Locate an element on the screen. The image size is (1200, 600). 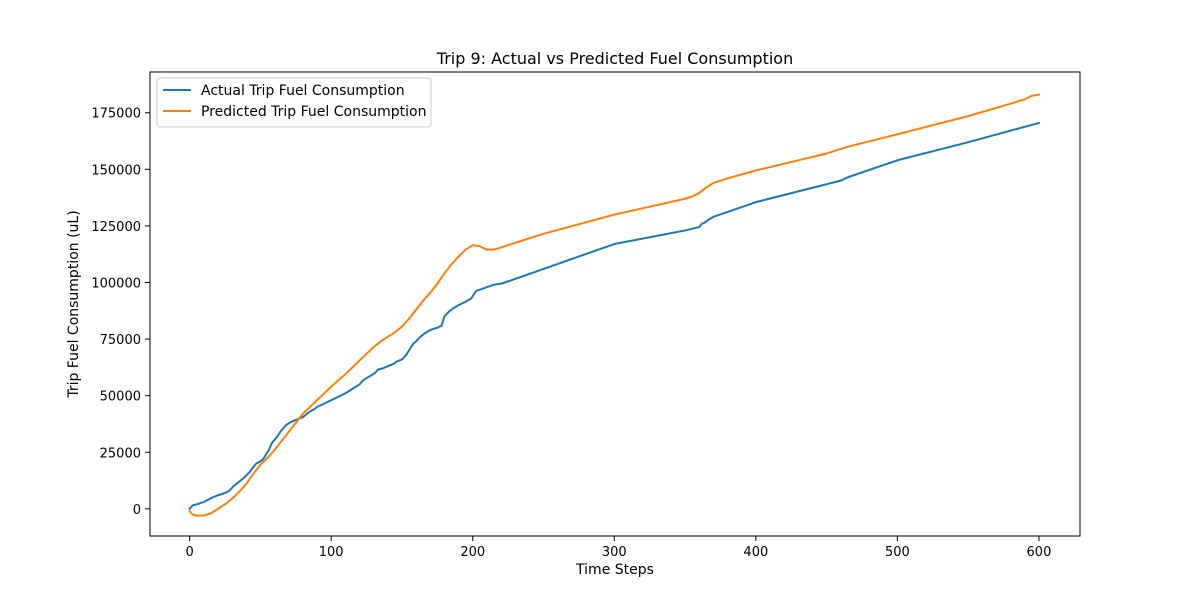
y-axis-label: Trip Fuel Consumption (uL) is located at coordinates (74, 304).